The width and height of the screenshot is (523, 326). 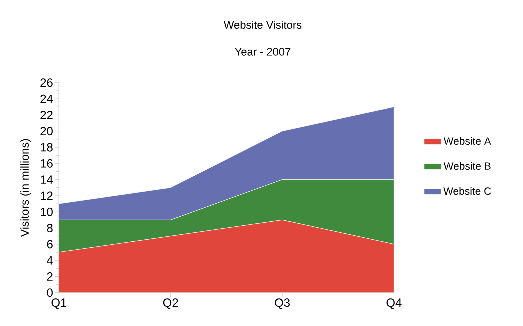 I want to click on y-tick-label: 14, so click(x=47, y=180).